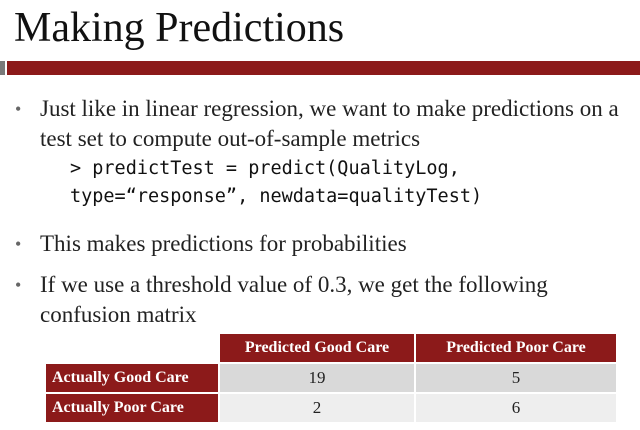  I want to click on title-bar-stub, so click(2, 68).